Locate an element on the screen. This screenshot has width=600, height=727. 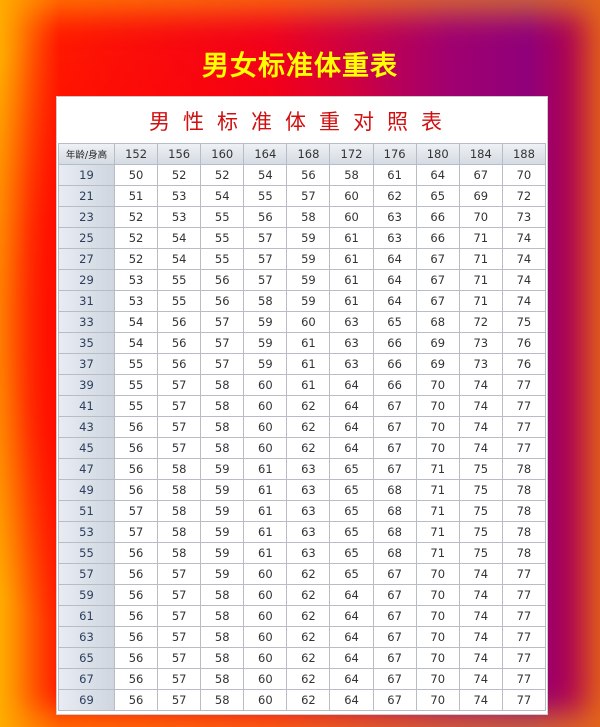
height-header: 164 is located at coordinates (265, 154).